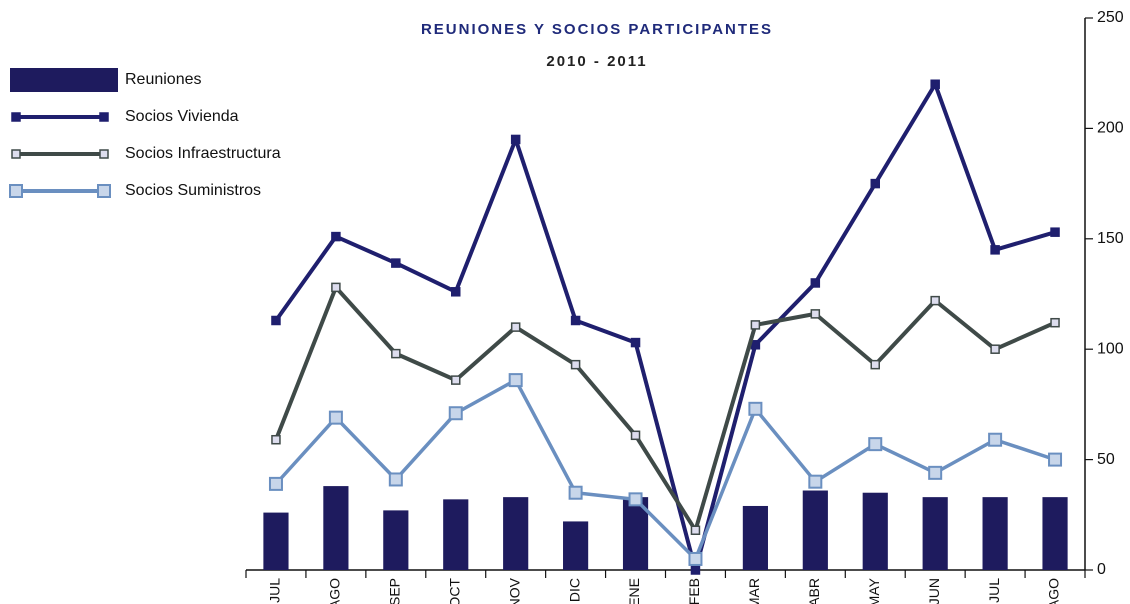 The width and height of the screenshot is (1130, 604). Describe the element at coordinates (694, 591) in the screenshot. I see `x-tick-label: FEB` at that location.